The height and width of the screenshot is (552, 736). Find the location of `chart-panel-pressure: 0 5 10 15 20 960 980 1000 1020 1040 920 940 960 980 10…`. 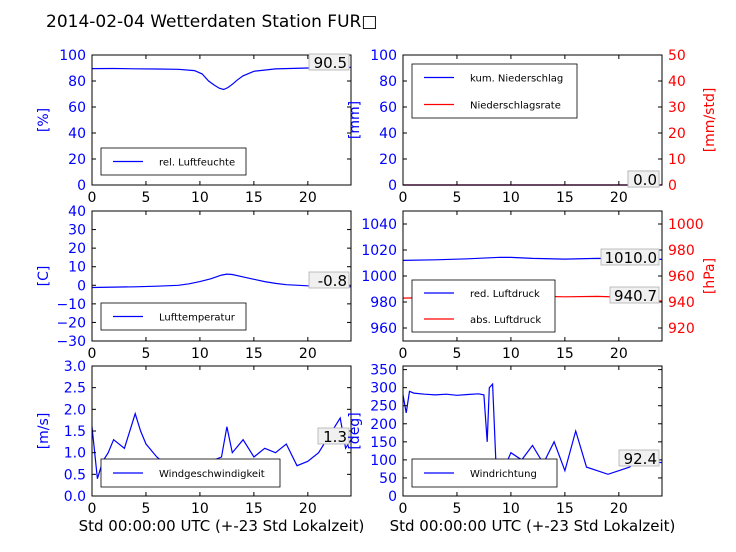

chart-panel-pressure: 0 5 10 15 20 960 980 1000 1020 1040 920 940 960 980 10… is located at coordinates (539, 286).